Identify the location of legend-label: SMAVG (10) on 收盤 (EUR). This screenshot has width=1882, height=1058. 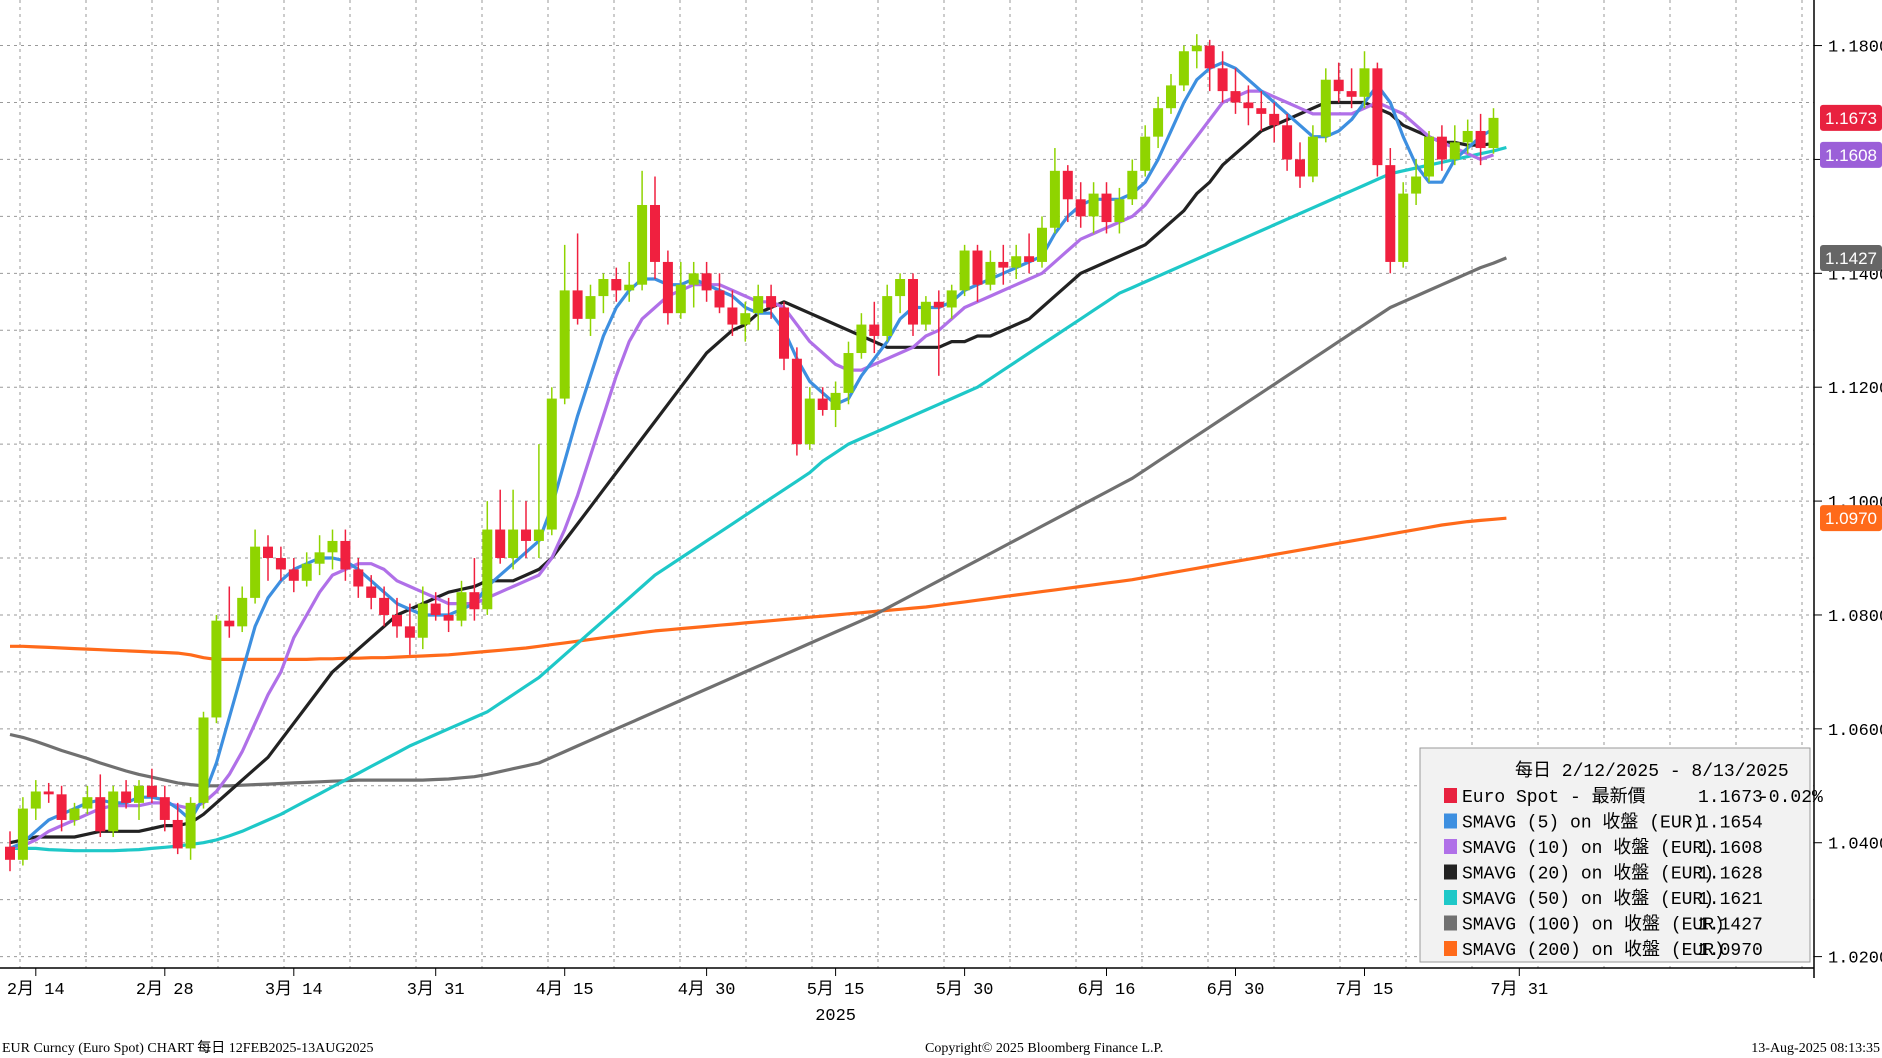
(1588, 848).